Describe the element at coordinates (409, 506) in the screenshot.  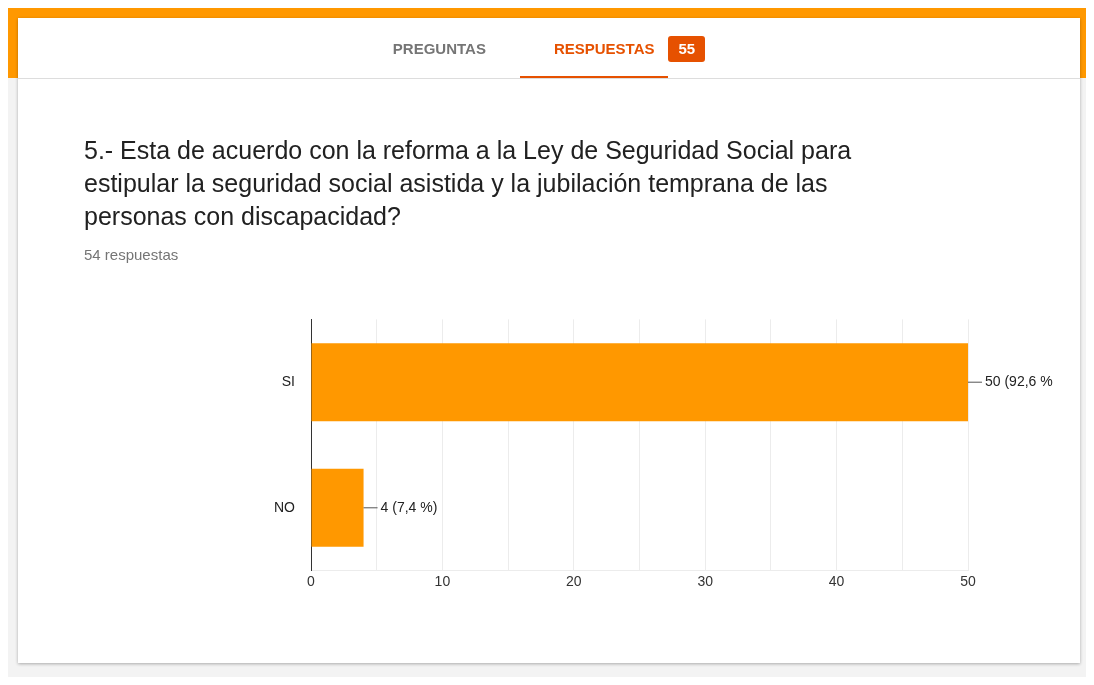
I see `data-label: 4 (7,4 %)` at that location.